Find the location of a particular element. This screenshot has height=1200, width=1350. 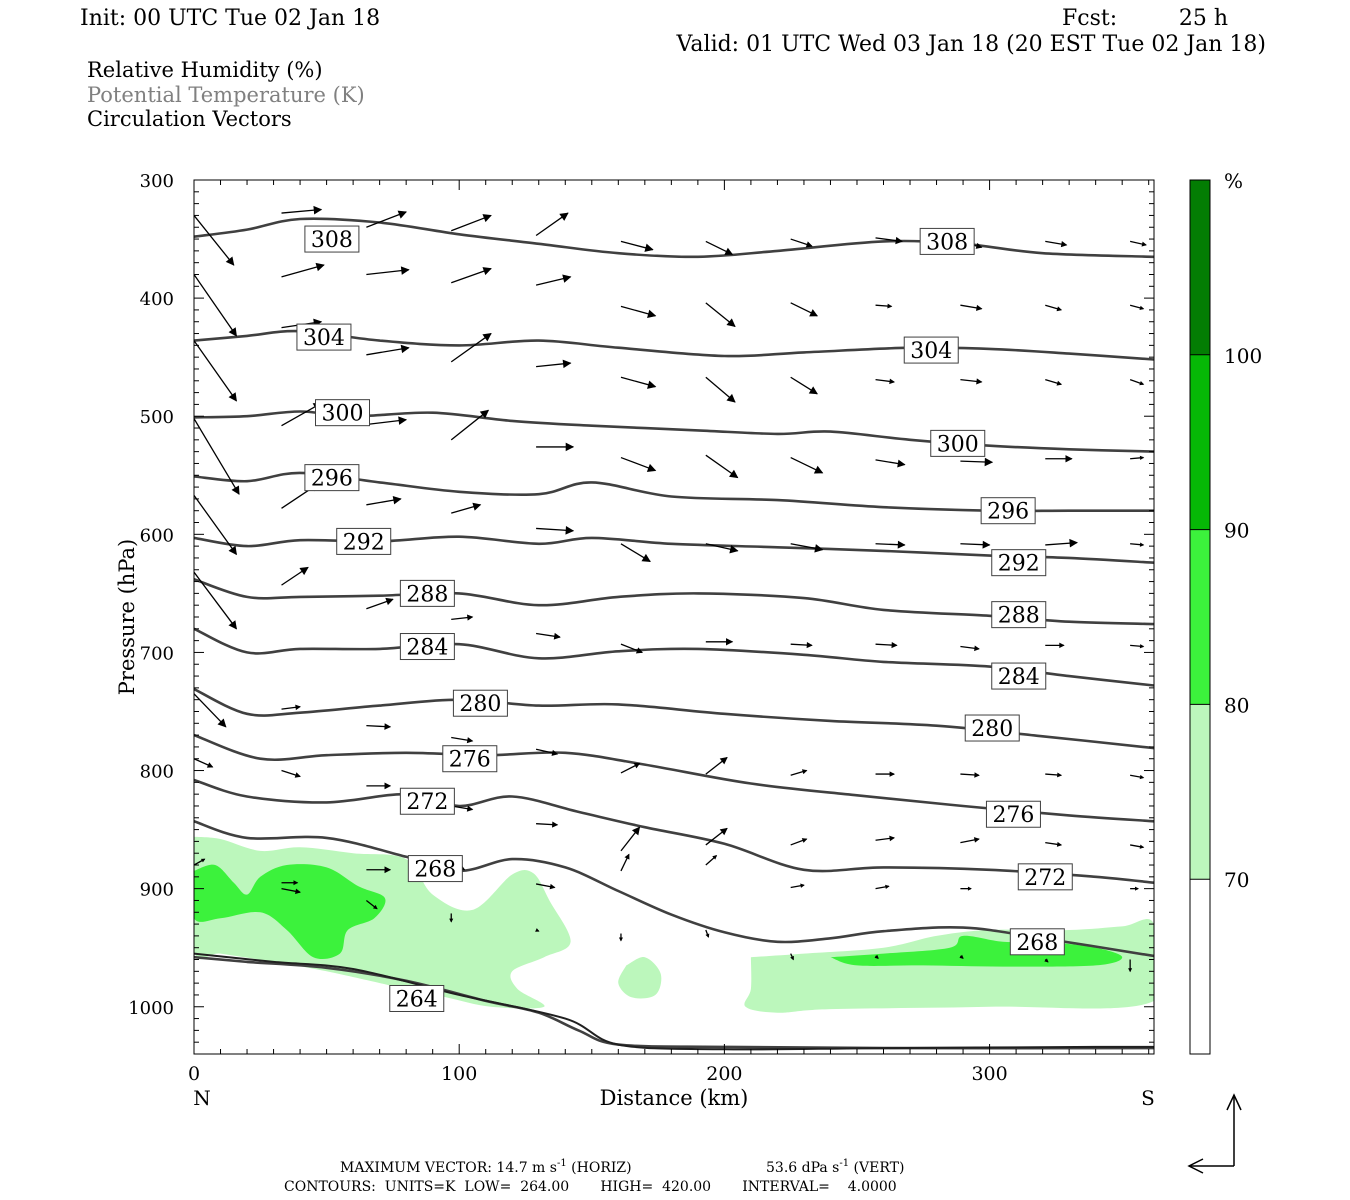

forecast-hour: 25 h is located at coordinates (1203, 18).